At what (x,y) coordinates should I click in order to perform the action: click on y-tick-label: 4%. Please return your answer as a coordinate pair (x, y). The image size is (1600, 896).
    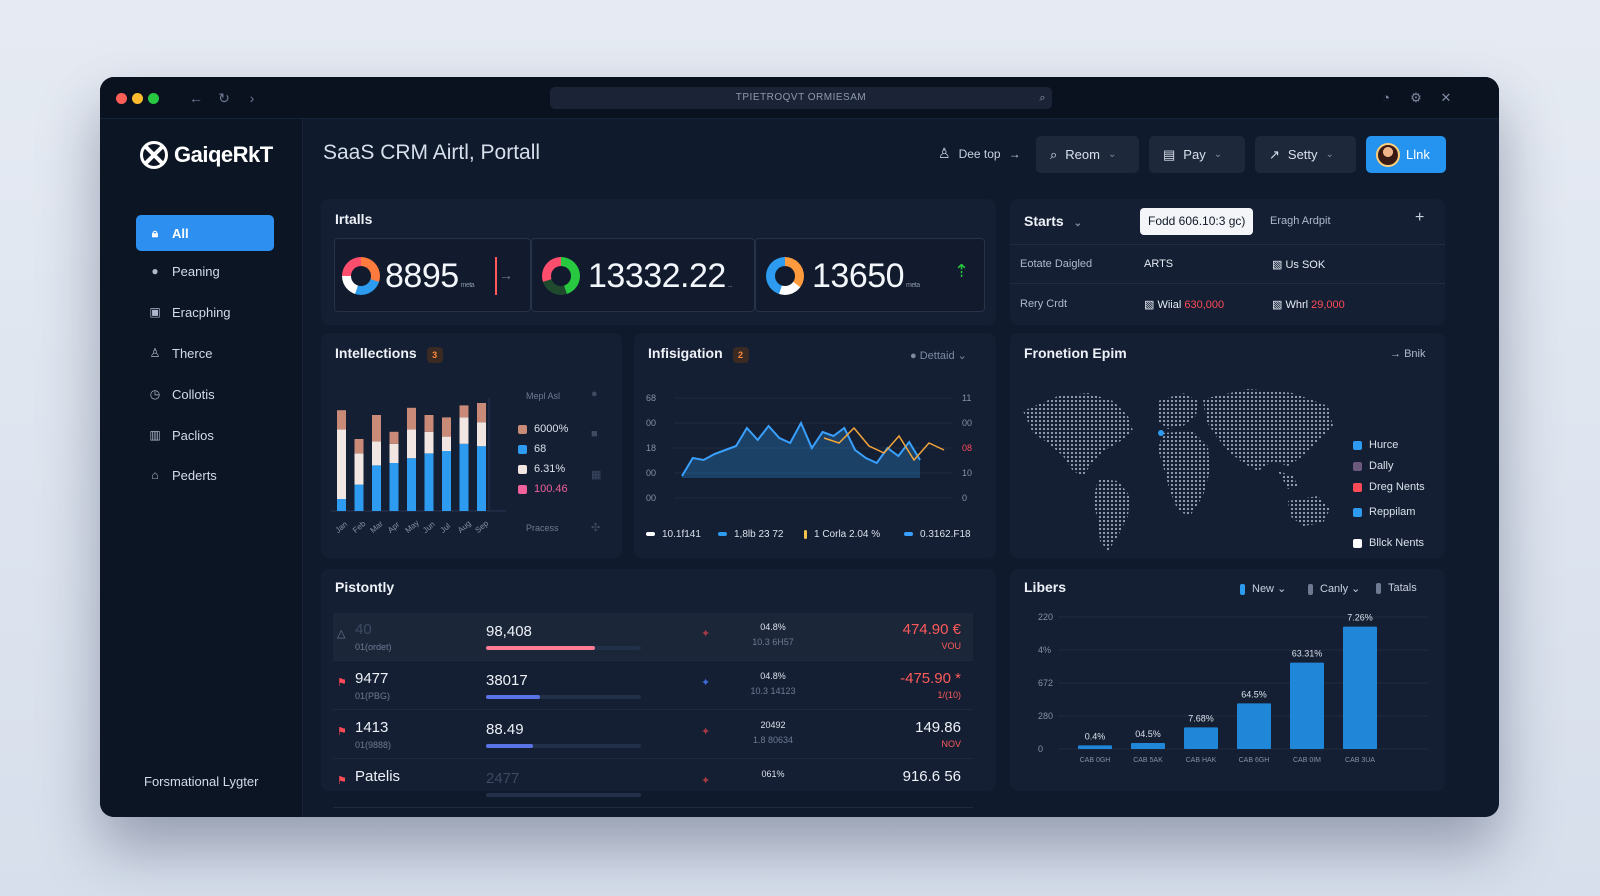
    Looking at the image, I should click on (1044, 650).